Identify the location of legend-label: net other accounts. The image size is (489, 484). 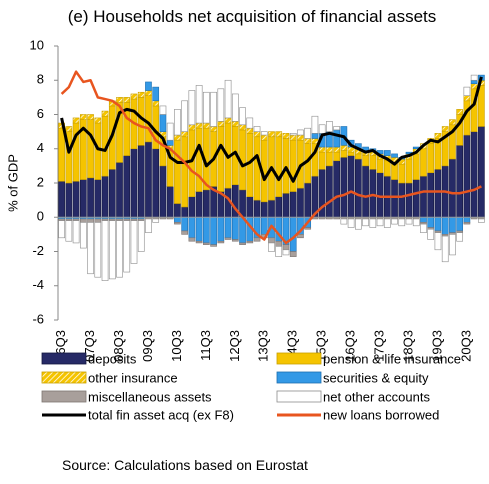
(376, 396).